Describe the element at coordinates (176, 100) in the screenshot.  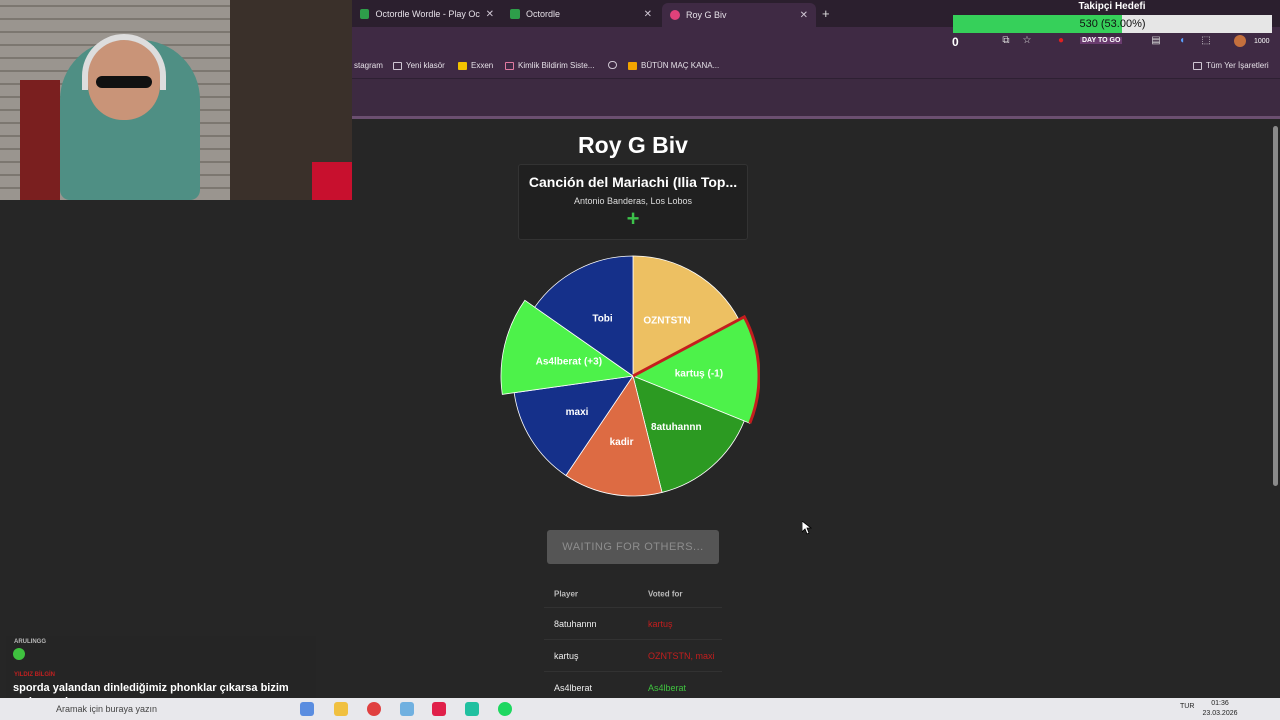
I see `webcam-overlay` at that location.